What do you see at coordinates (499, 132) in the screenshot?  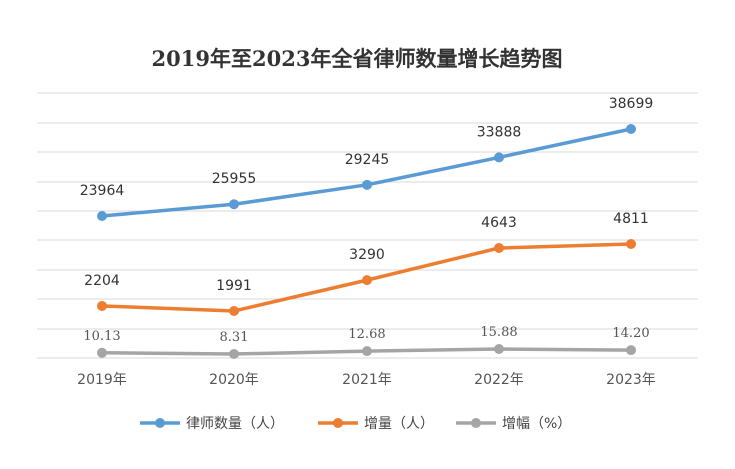 I see `data-label: 33888` at bounding box center [499, 132].